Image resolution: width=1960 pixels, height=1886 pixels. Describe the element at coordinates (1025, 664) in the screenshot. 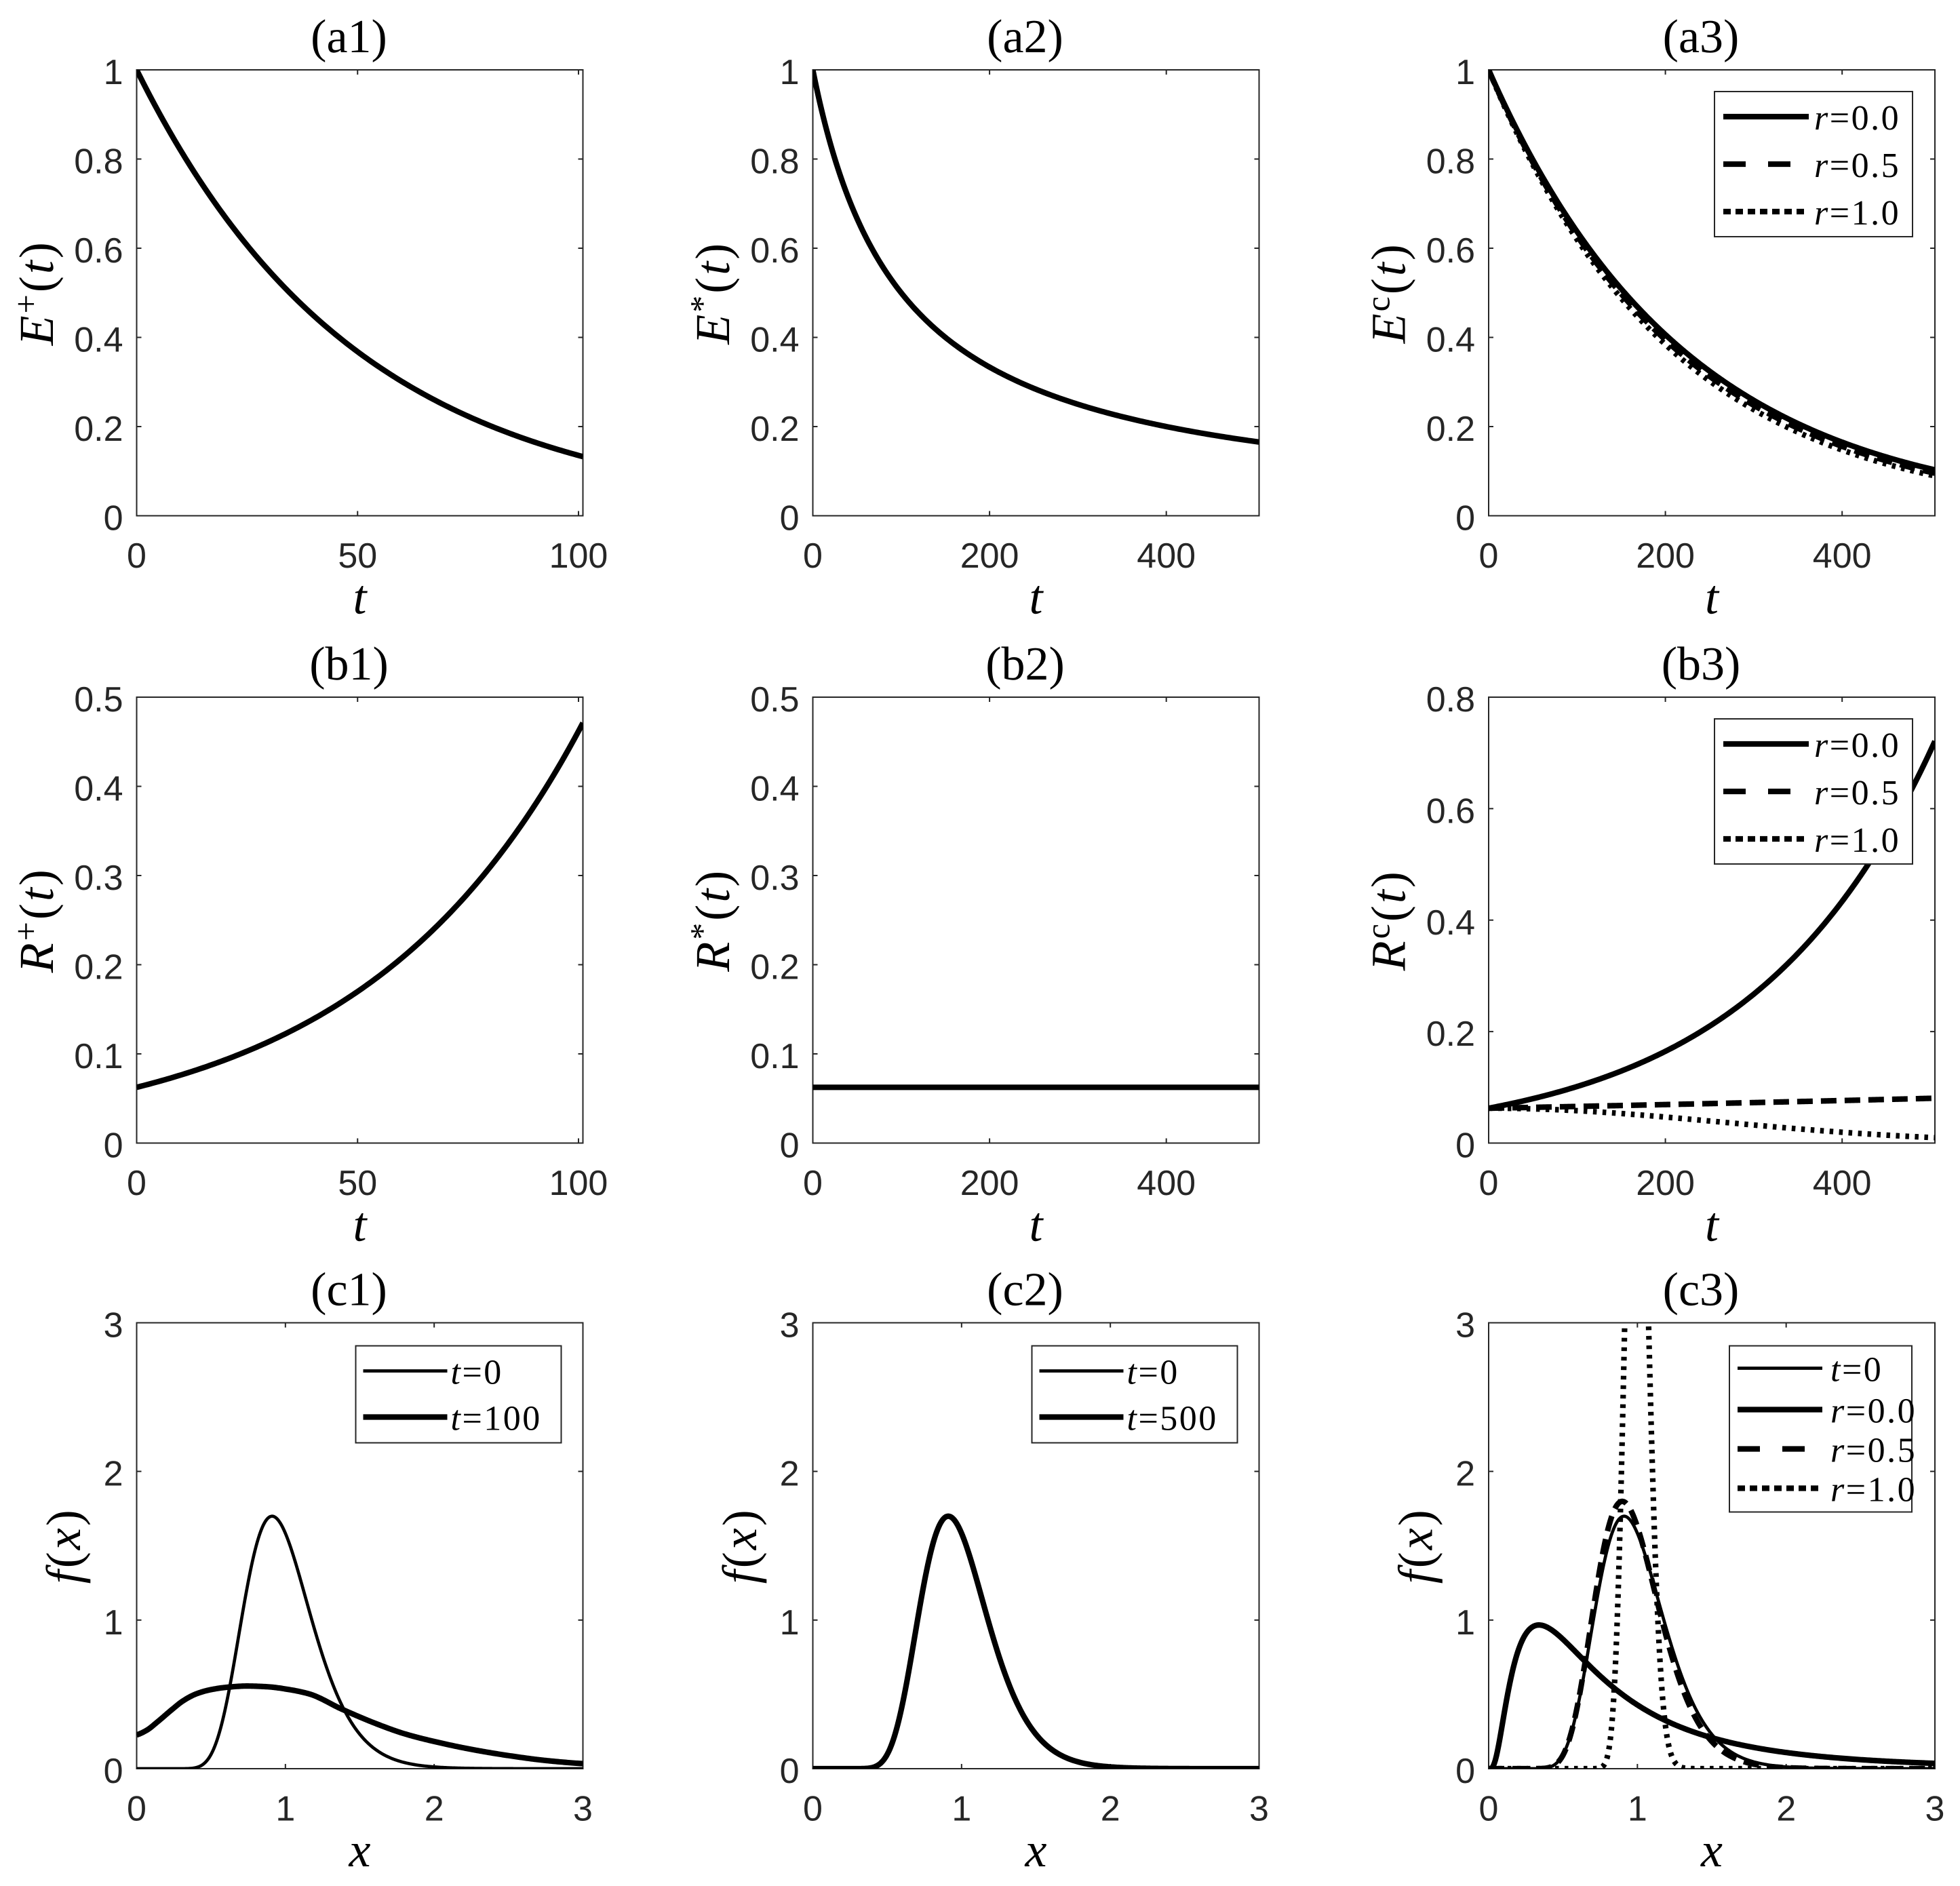

I see `svg-text: (b2)` at that location.